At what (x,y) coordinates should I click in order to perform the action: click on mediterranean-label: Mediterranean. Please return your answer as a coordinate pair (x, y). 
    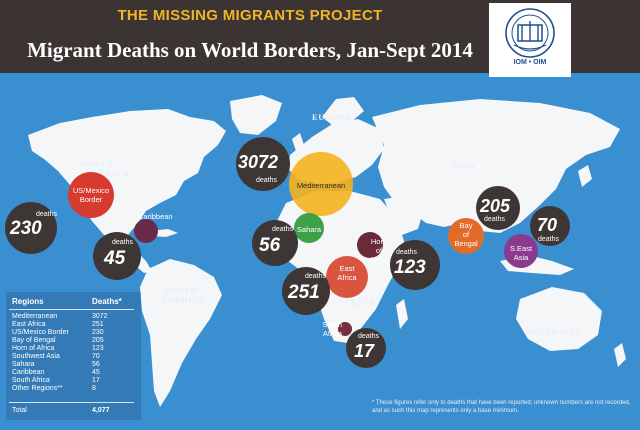
    Looking at the image, I should click on (321, 185).